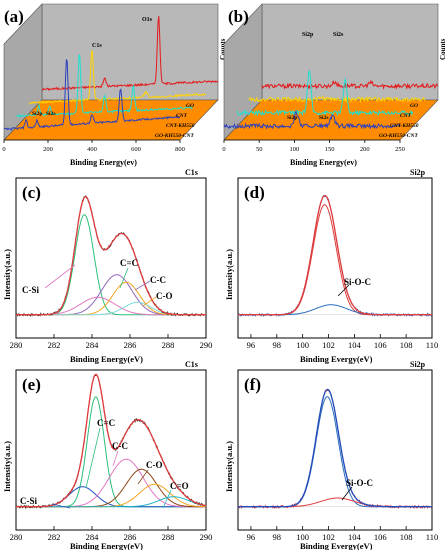 The height and width of the screenshot is (550, 448). Describe the element at coordinates (418, 172) in the screenshot. I see `panel-d-title: Si2p` at that location.